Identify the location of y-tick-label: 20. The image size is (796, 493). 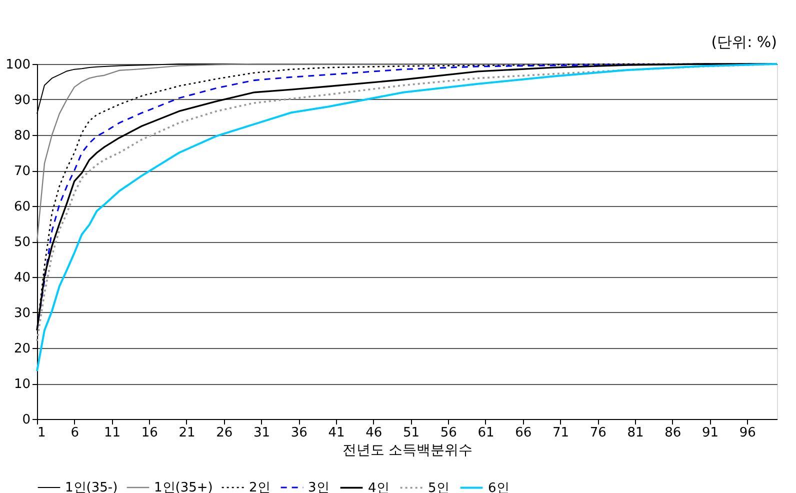
(22, 349).